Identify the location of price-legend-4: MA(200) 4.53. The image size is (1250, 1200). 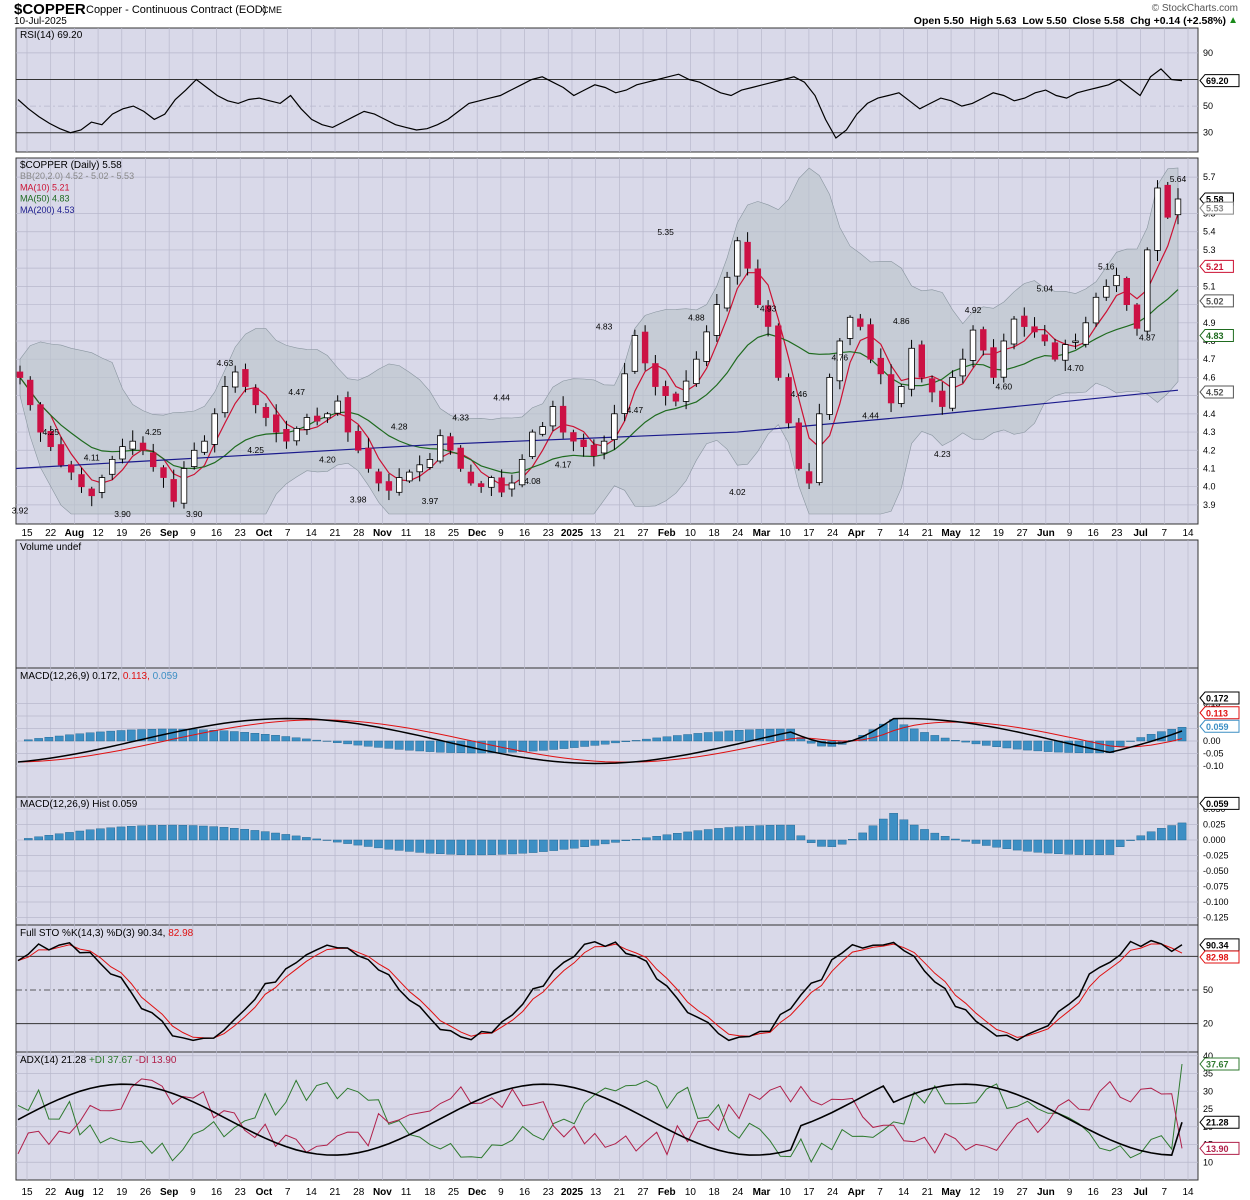
(47, 210).